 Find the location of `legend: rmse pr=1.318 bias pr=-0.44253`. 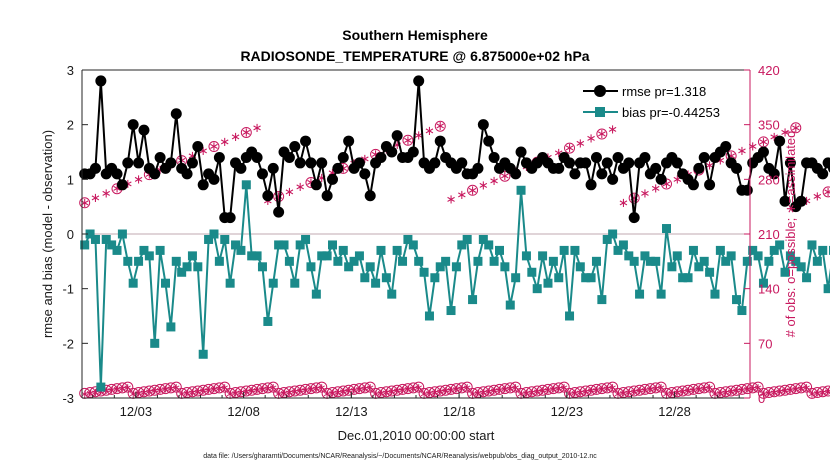

legend: rmse pr=1.318 bias pr=-0.44253 is located at coordinates (651, 102).